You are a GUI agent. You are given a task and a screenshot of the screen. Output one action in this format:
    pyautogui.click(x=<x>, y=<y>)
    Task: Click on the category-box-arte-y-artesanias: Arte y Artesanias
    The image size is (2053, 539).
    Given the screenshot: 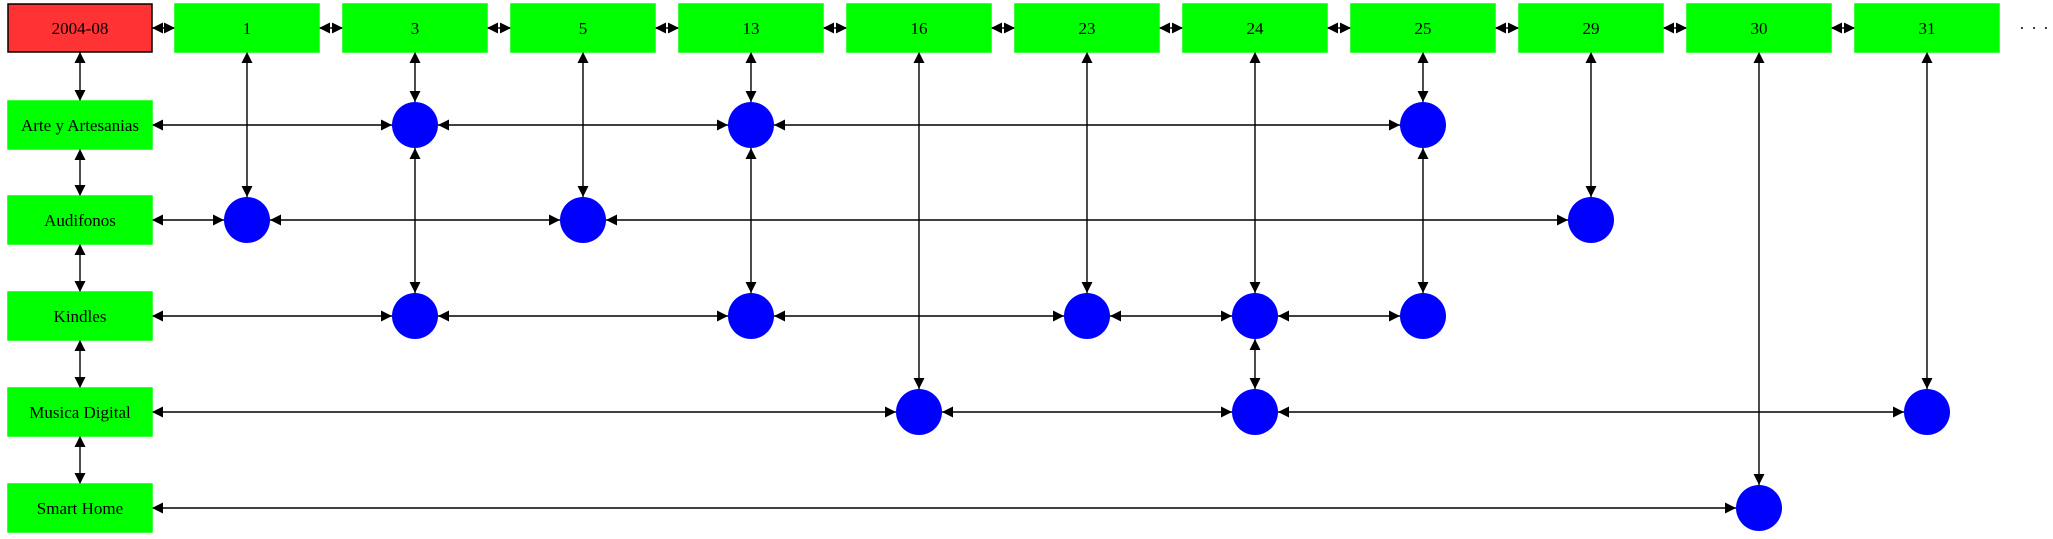 What is the action you would take?
    pyautogui.click(x=80, y=125)
    